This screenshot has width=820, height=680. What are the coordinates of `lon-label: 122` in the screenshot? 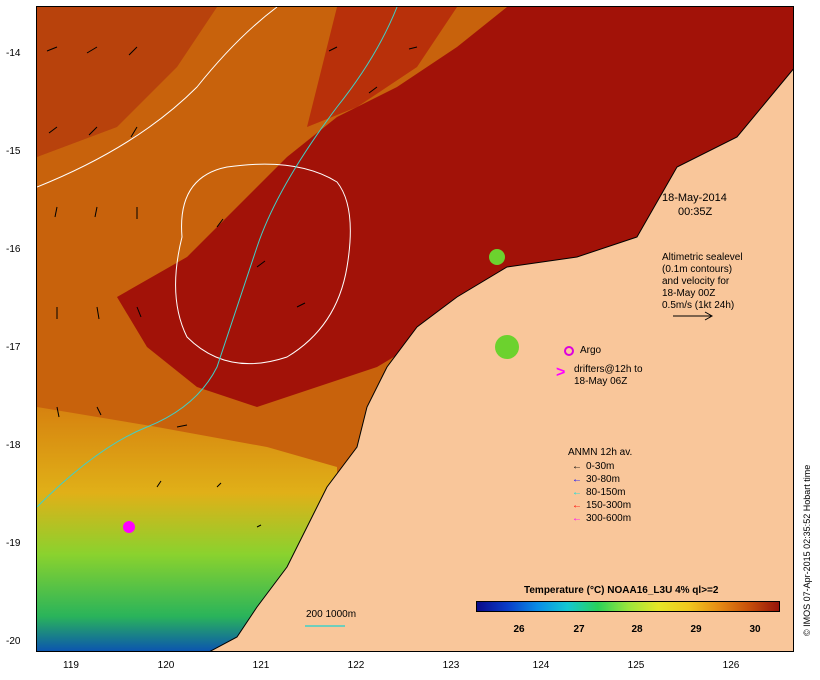 It's located at (356, 665).